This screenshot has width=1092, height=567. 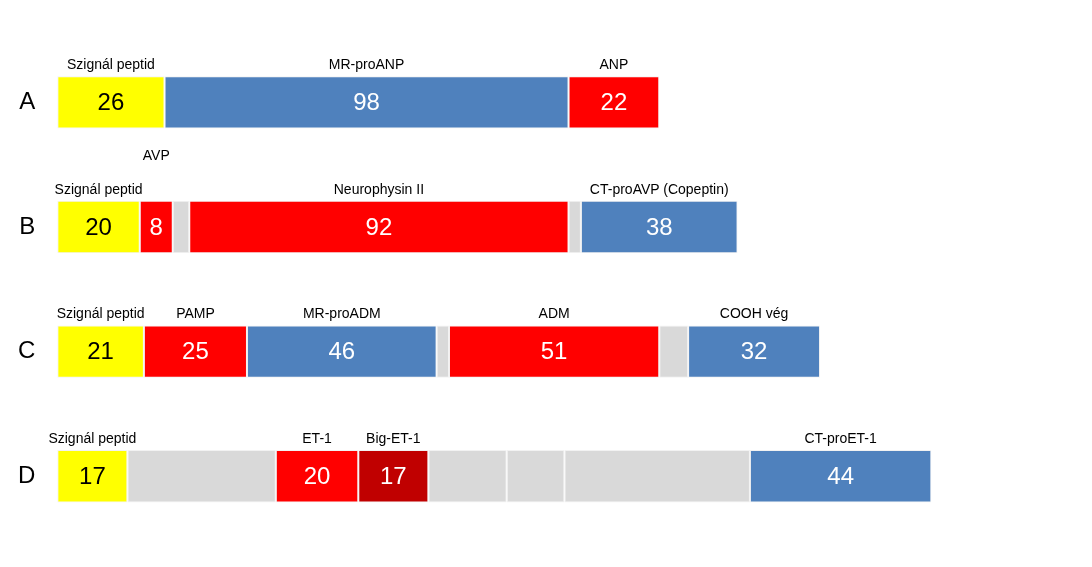 I want to click on data-label: 22, so click(x=614, y=101).